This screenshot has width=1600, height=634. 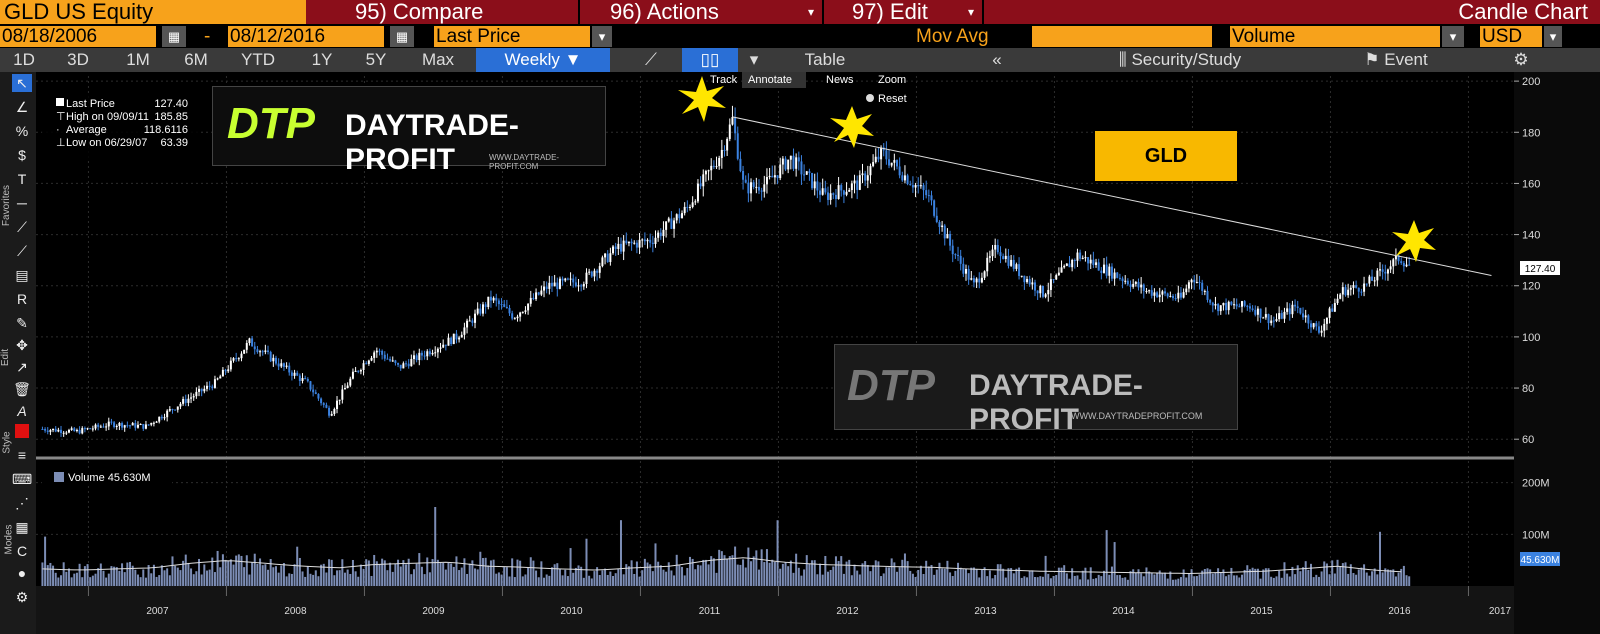 What do you see at coordinates (419, 12) in the screenshot?
I see `compare-menu: 95) Compare` at bounding box center [419, 12].